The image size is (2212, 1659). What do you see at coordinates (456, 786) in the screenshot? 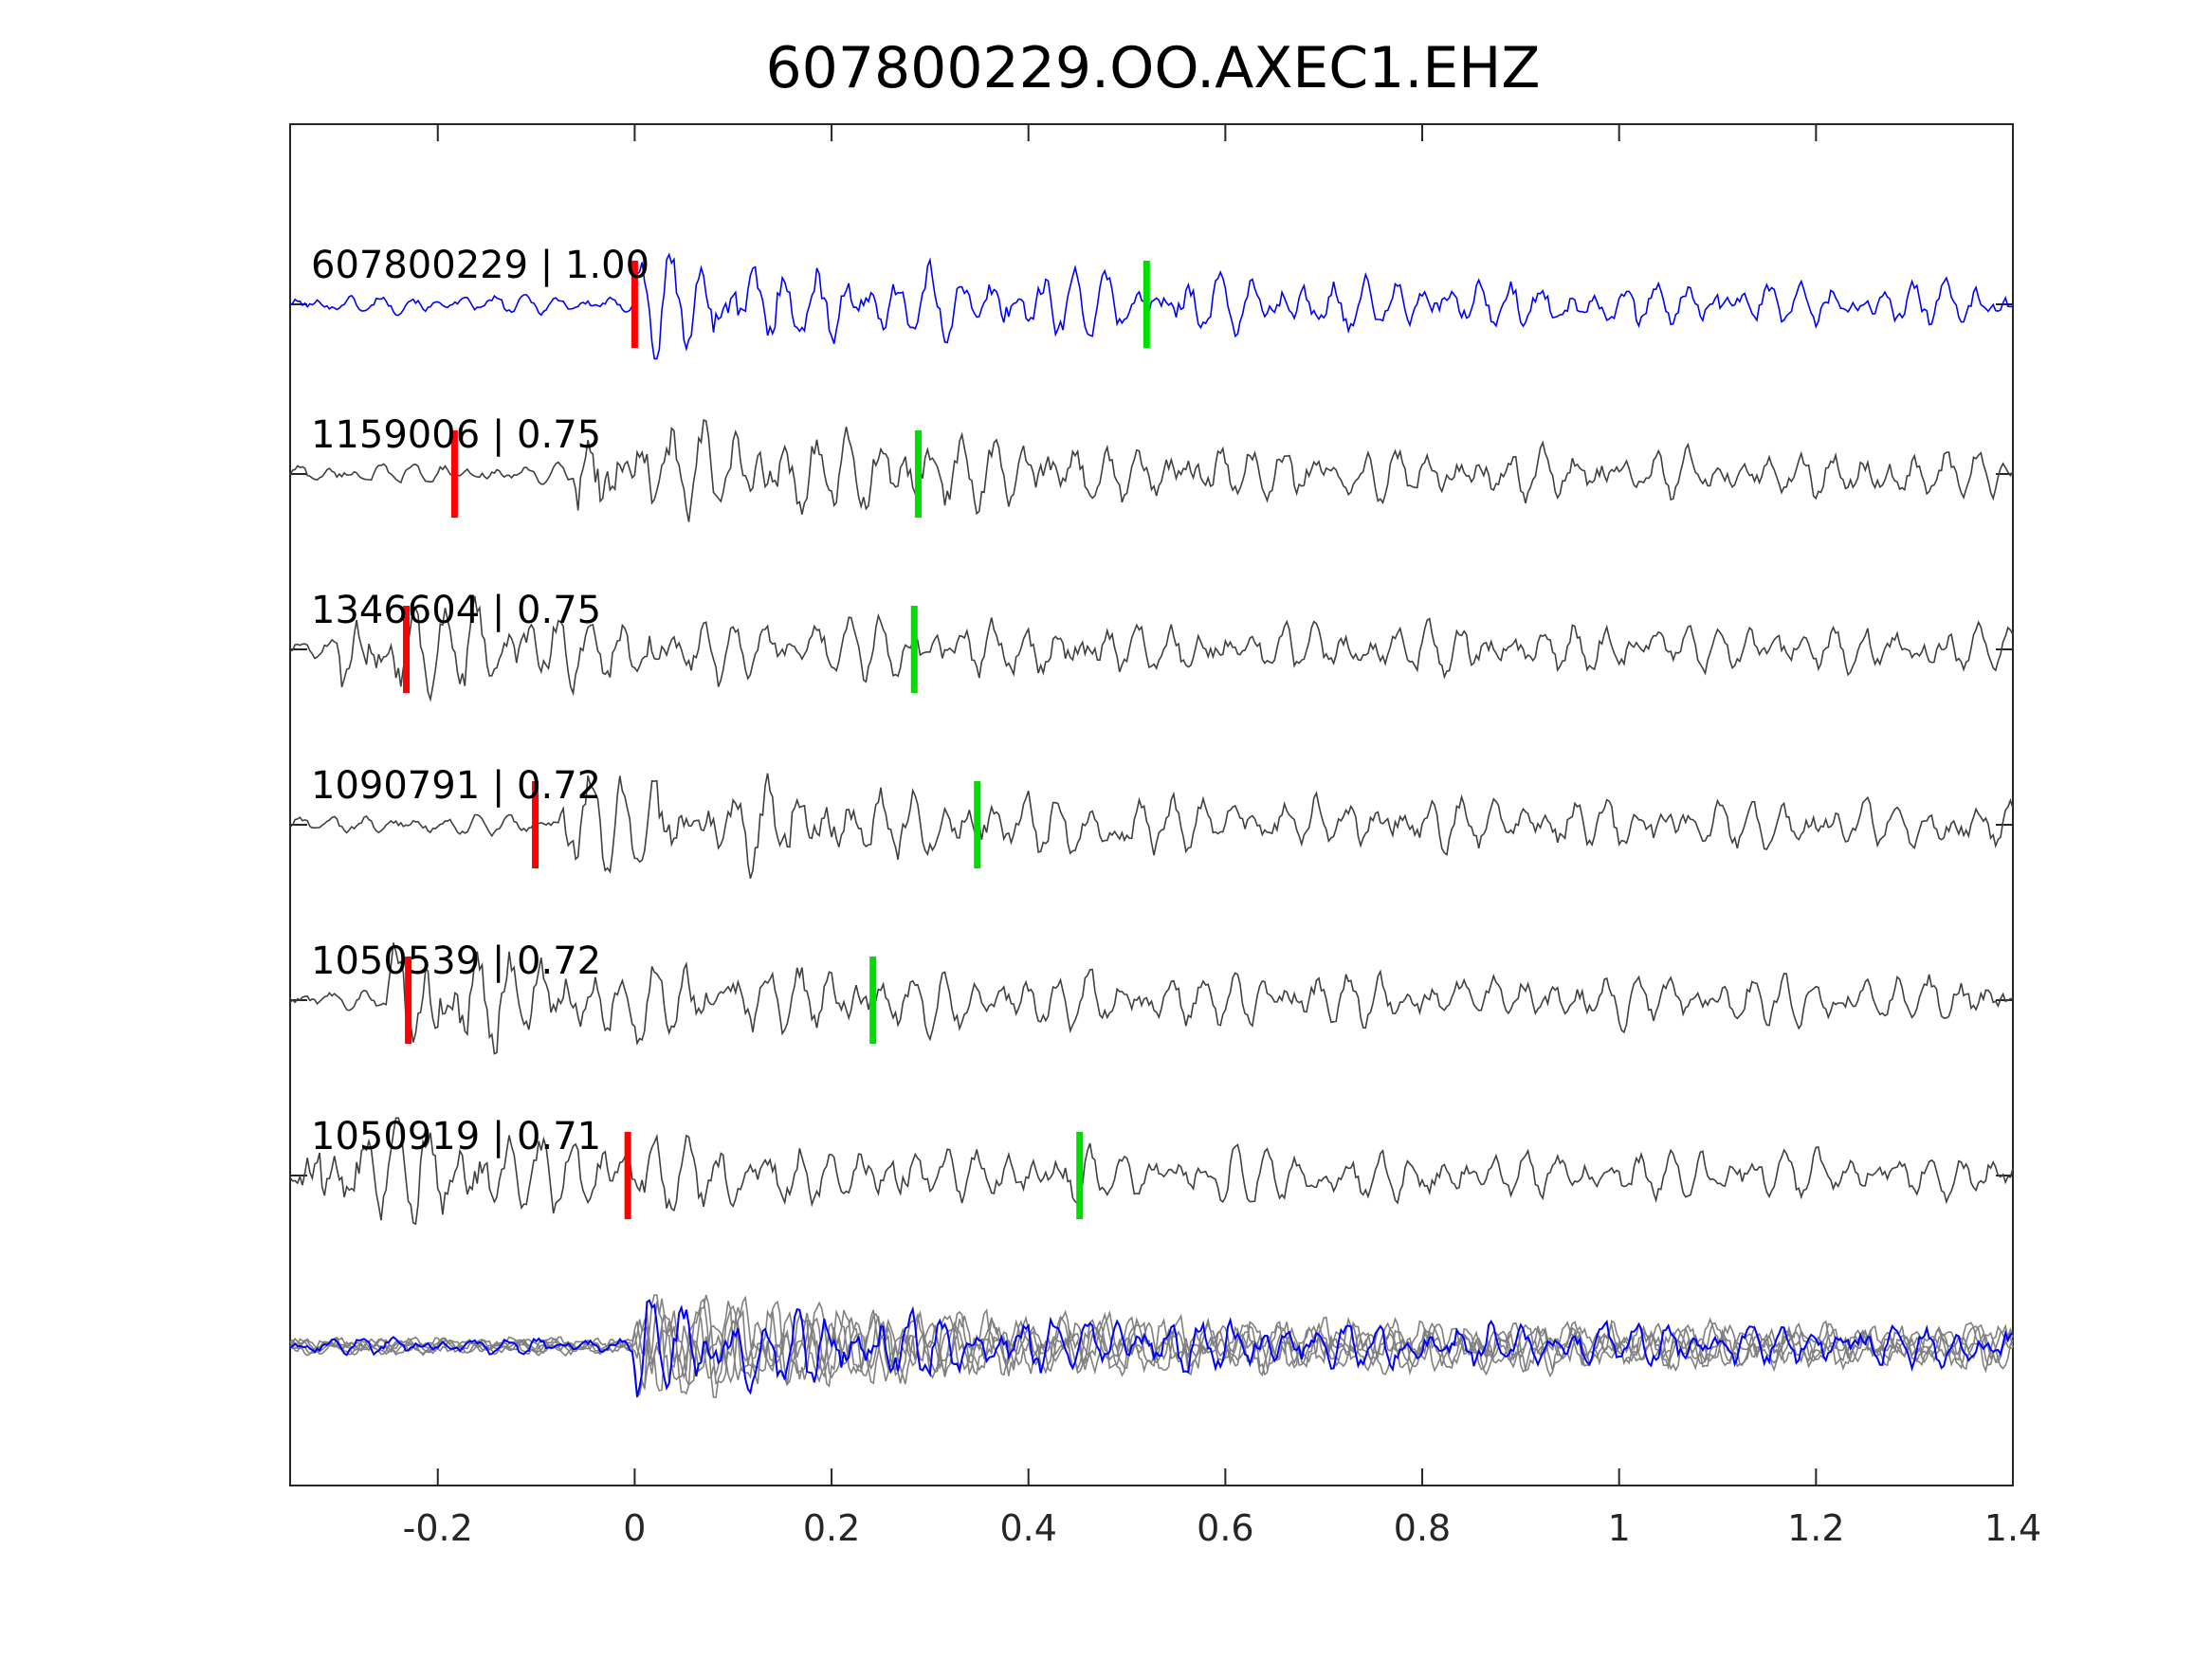
I see `trace-label-1090791: 1090791 | 0.72` at bounding box center [456, 786].